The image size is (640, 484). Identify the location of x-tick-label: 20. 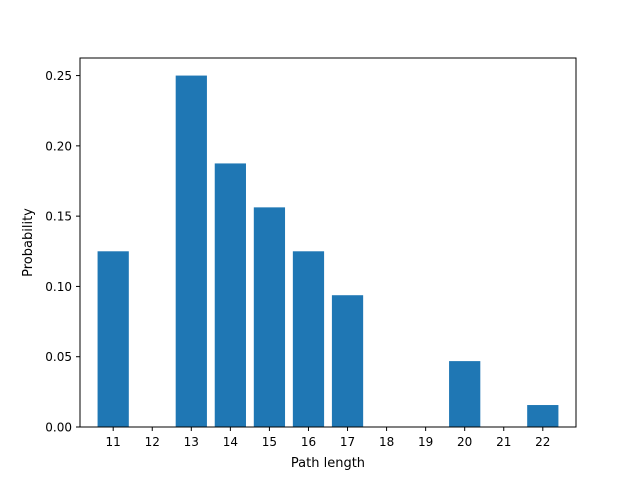
(464, 442).